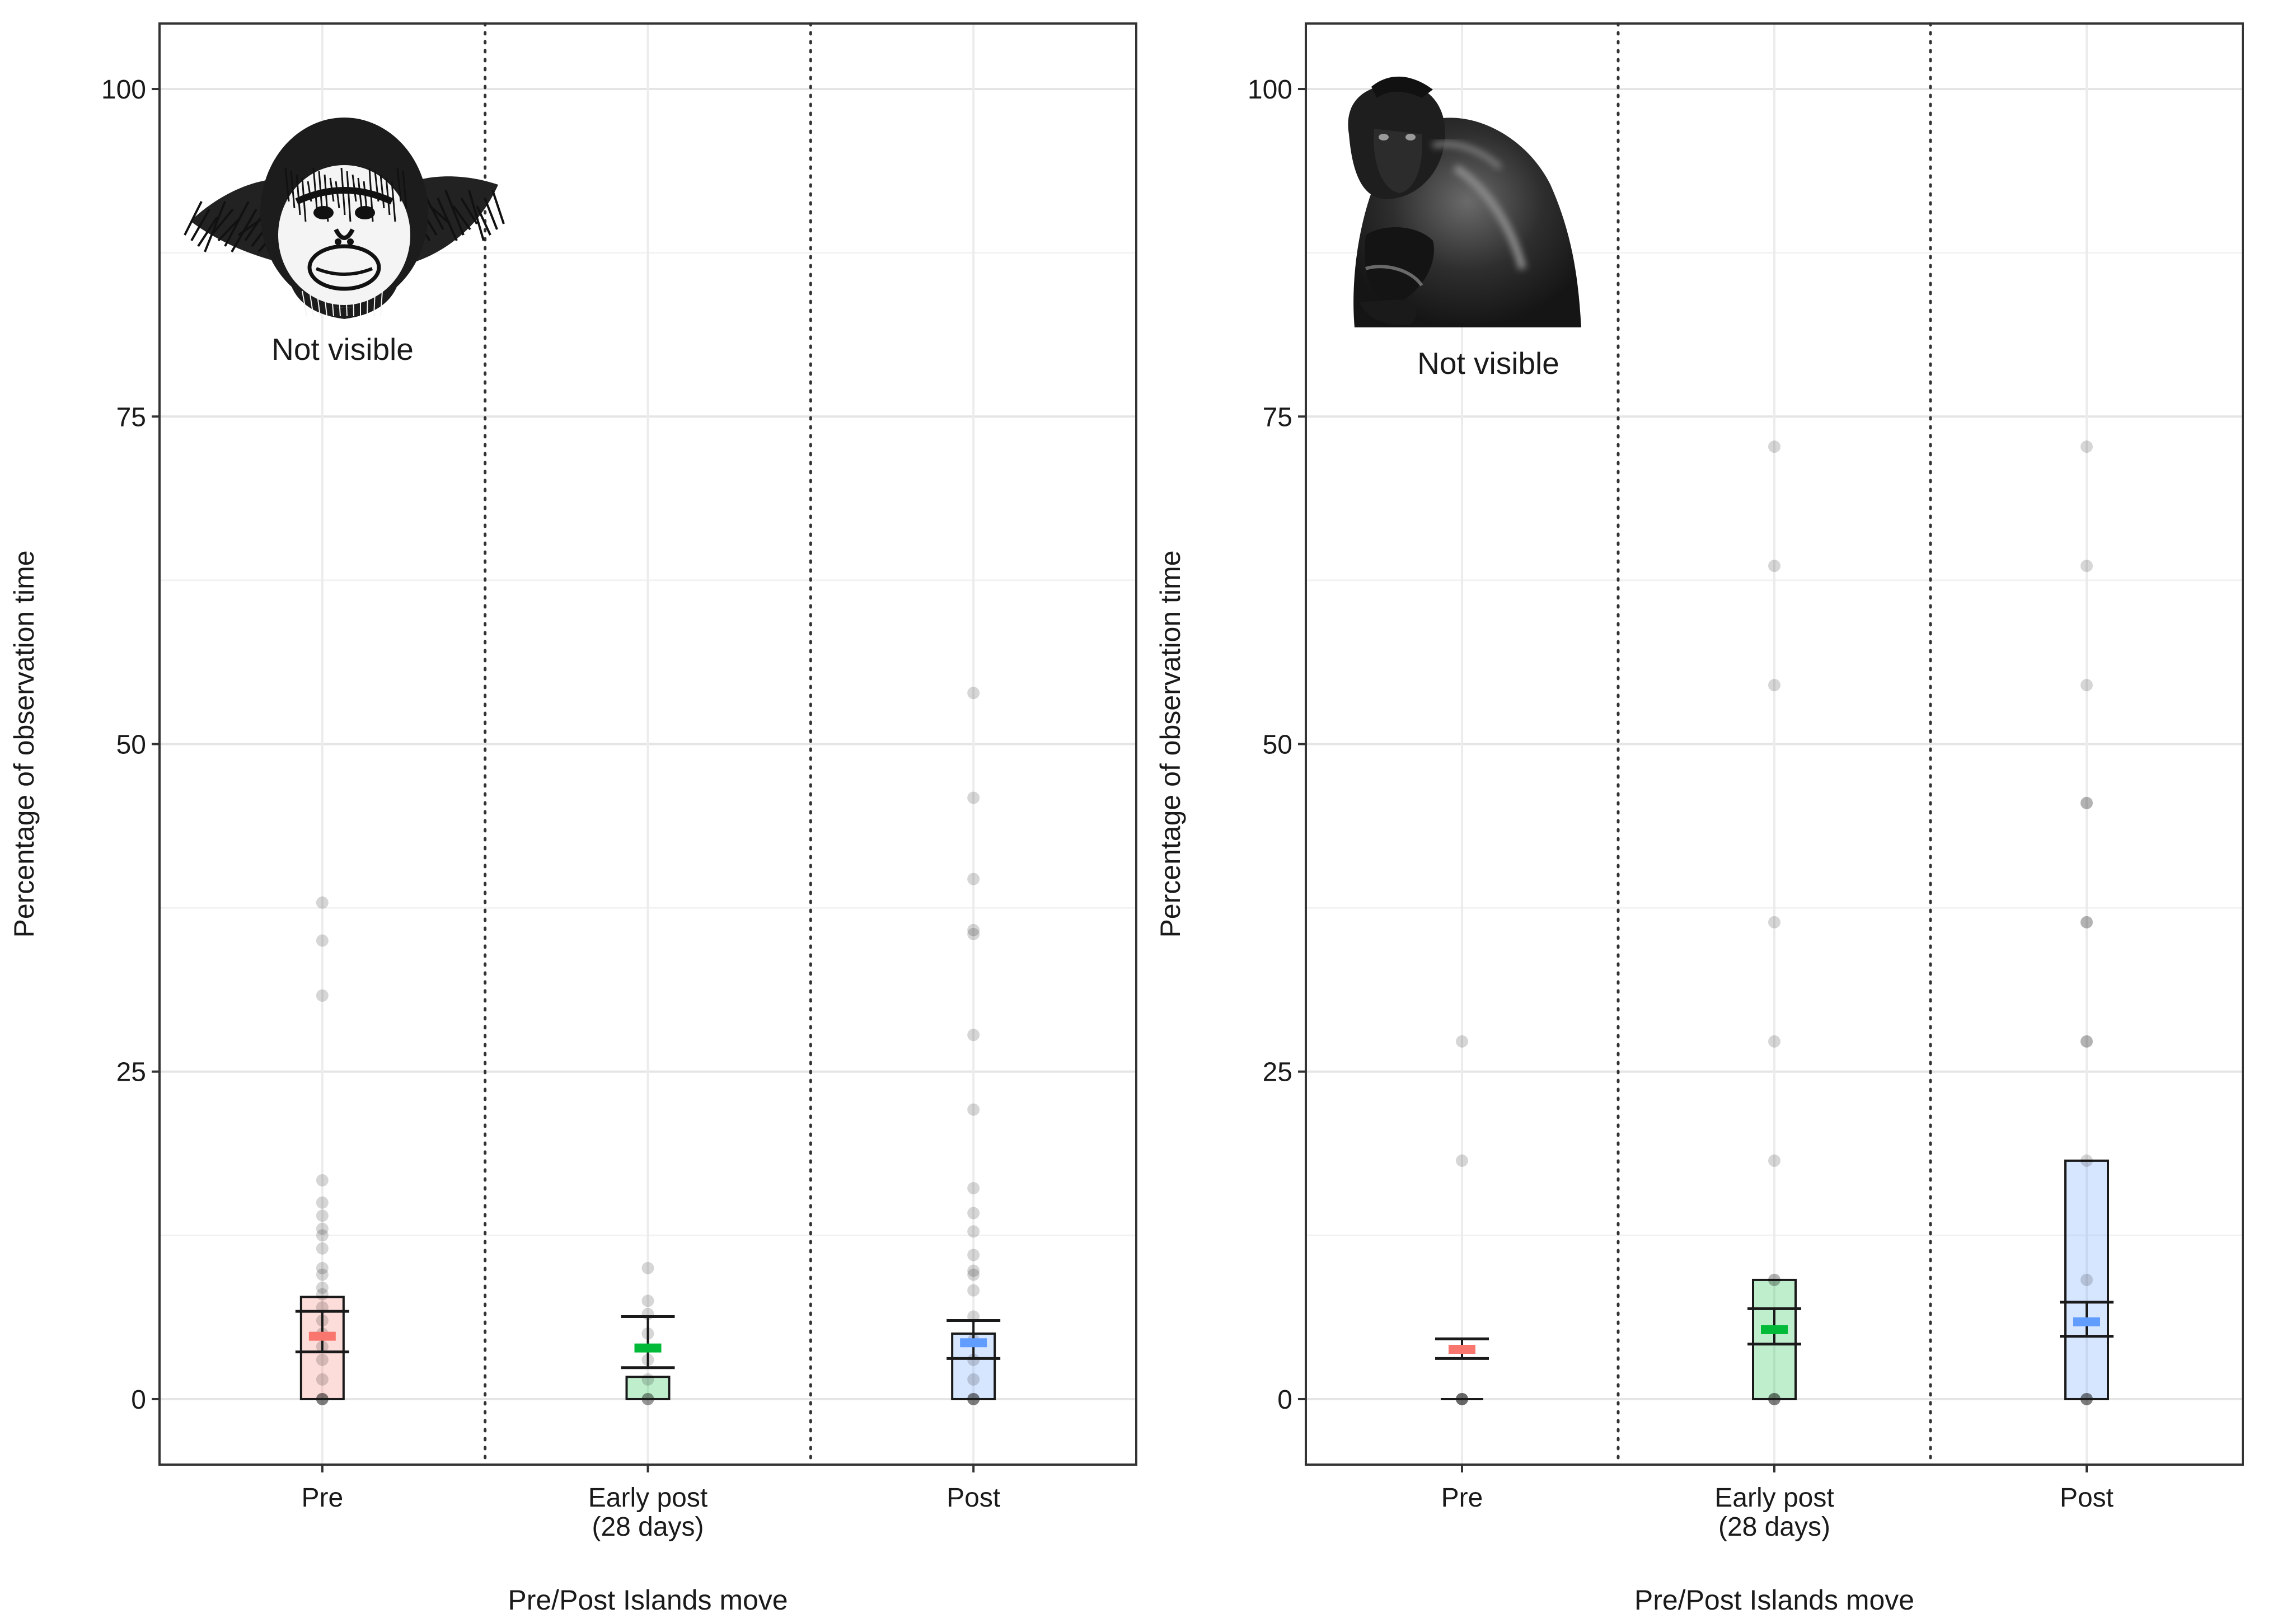  What do you see at coordinates (1464, 202) in the screenshot?
I see `macaque-photo` at bounding box center [1464, 202].